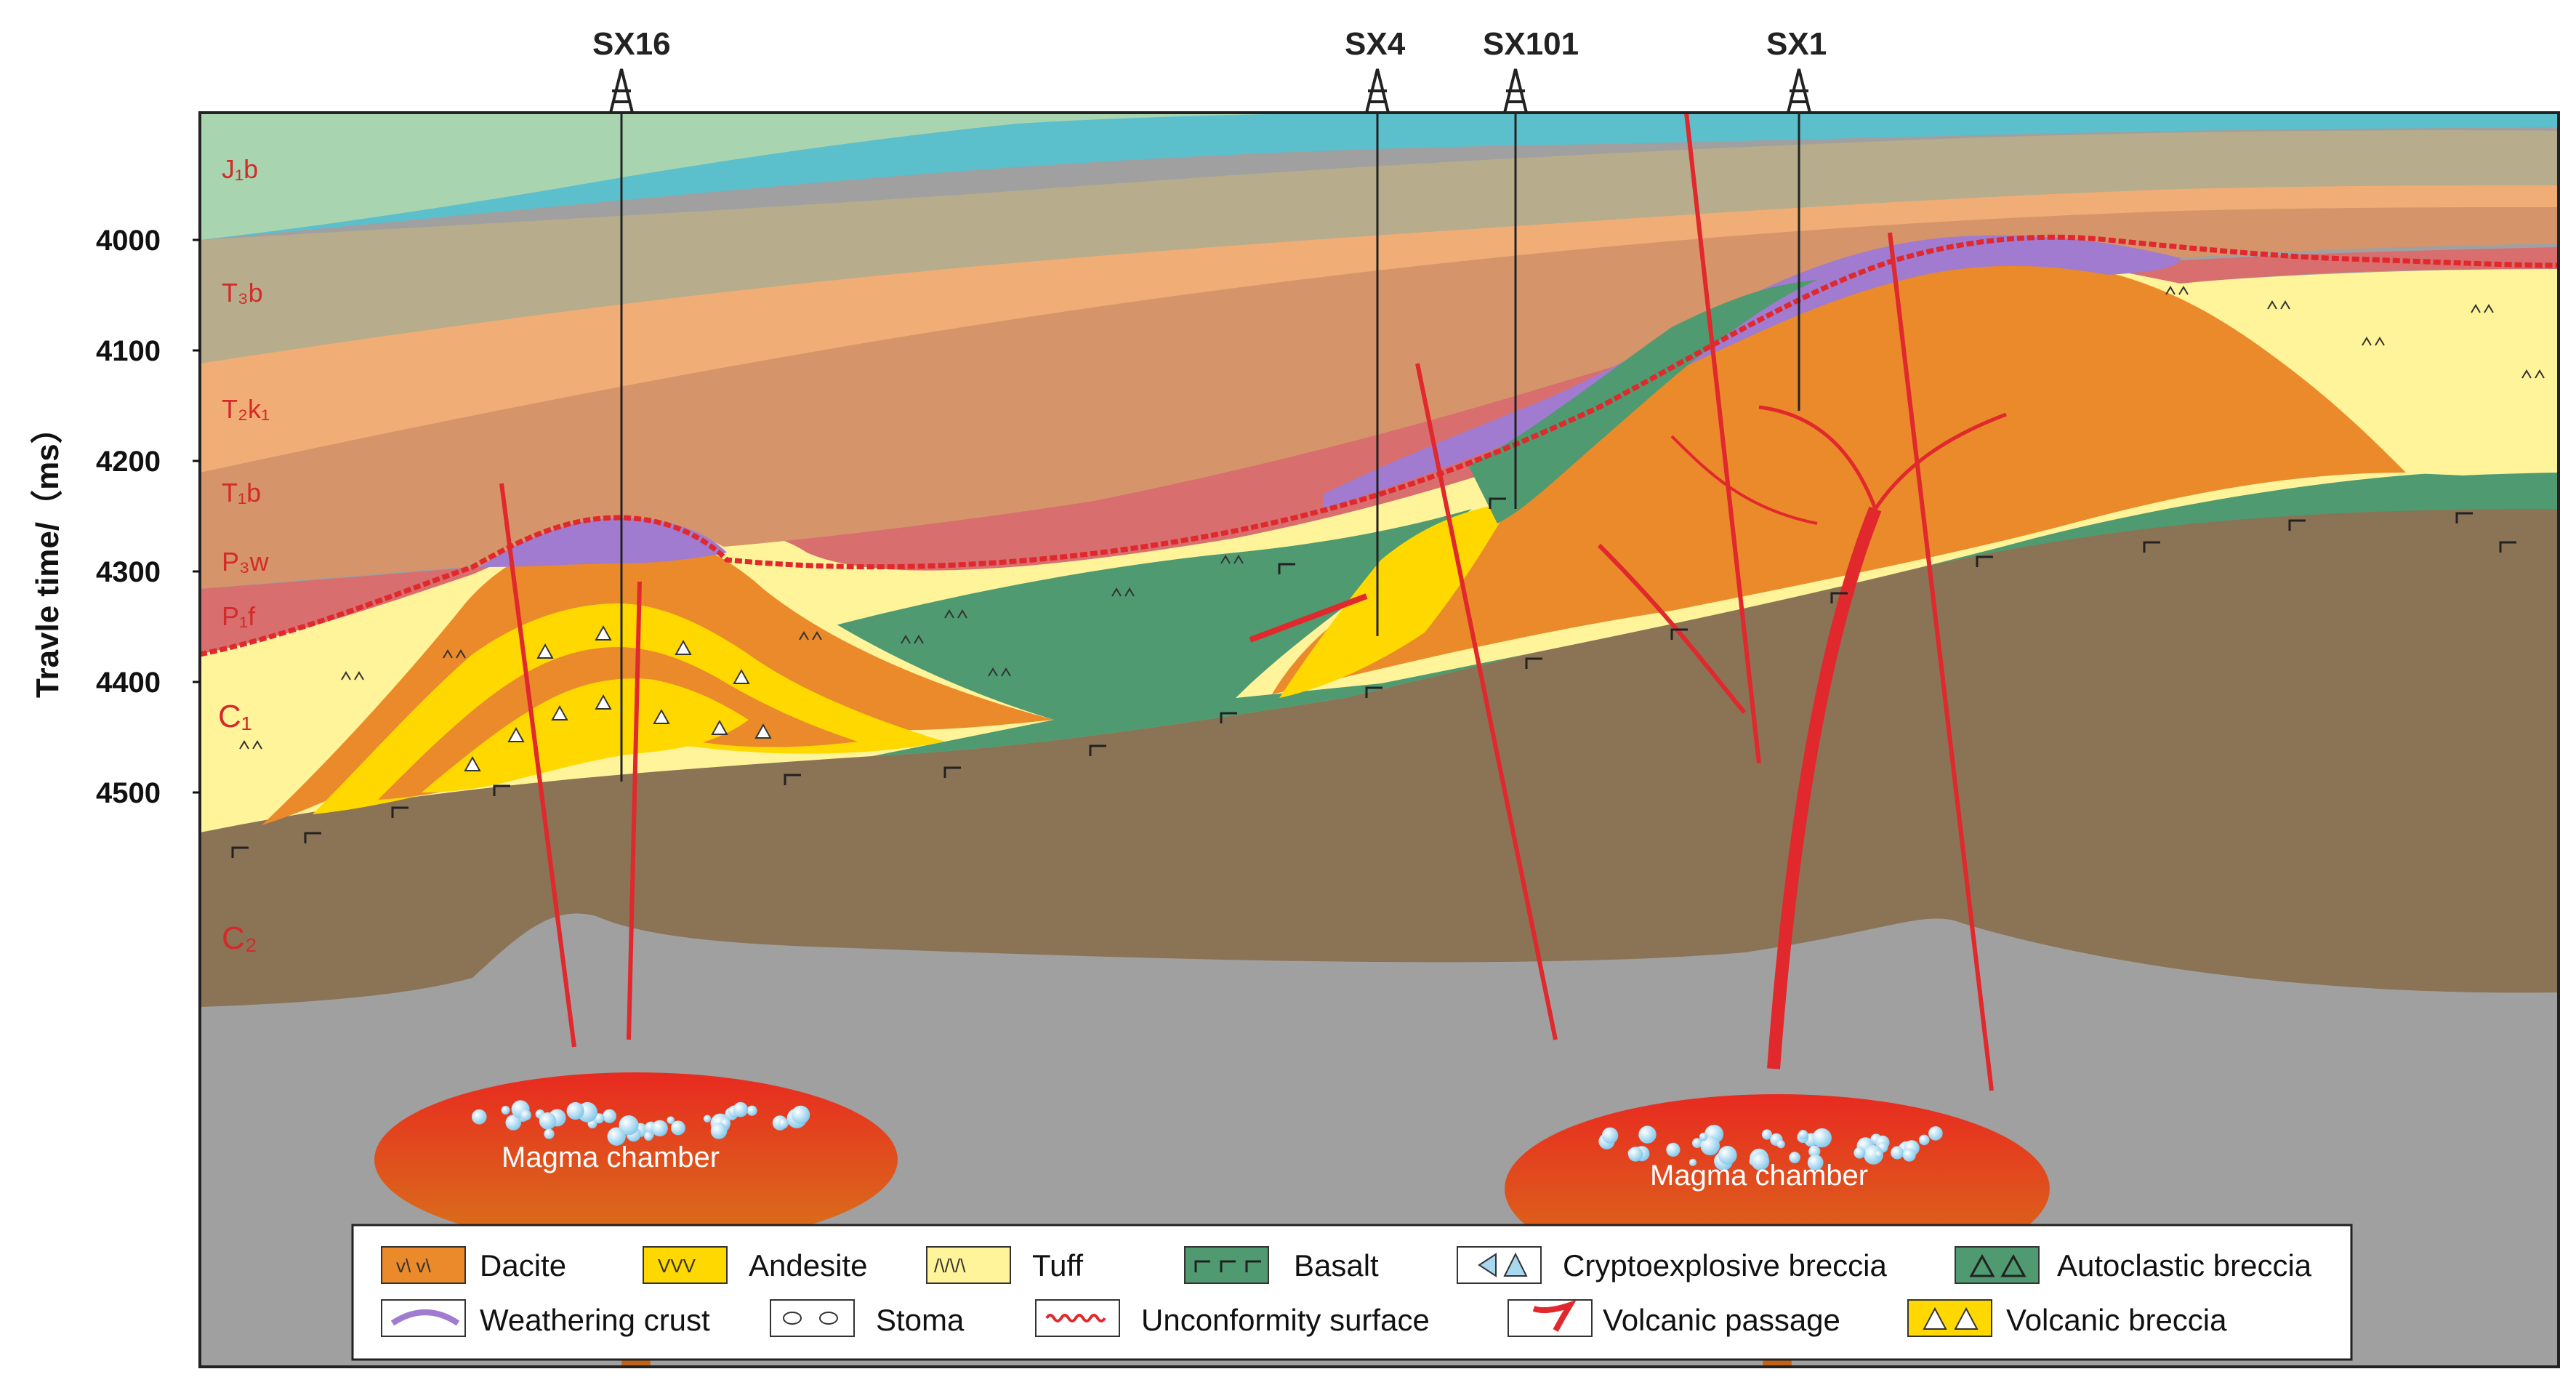 This screenshot has width=2576, height=1393. Describe the element at coordinates (1628, 737) in the screenshot. I see `volcanic-passages` at that location.